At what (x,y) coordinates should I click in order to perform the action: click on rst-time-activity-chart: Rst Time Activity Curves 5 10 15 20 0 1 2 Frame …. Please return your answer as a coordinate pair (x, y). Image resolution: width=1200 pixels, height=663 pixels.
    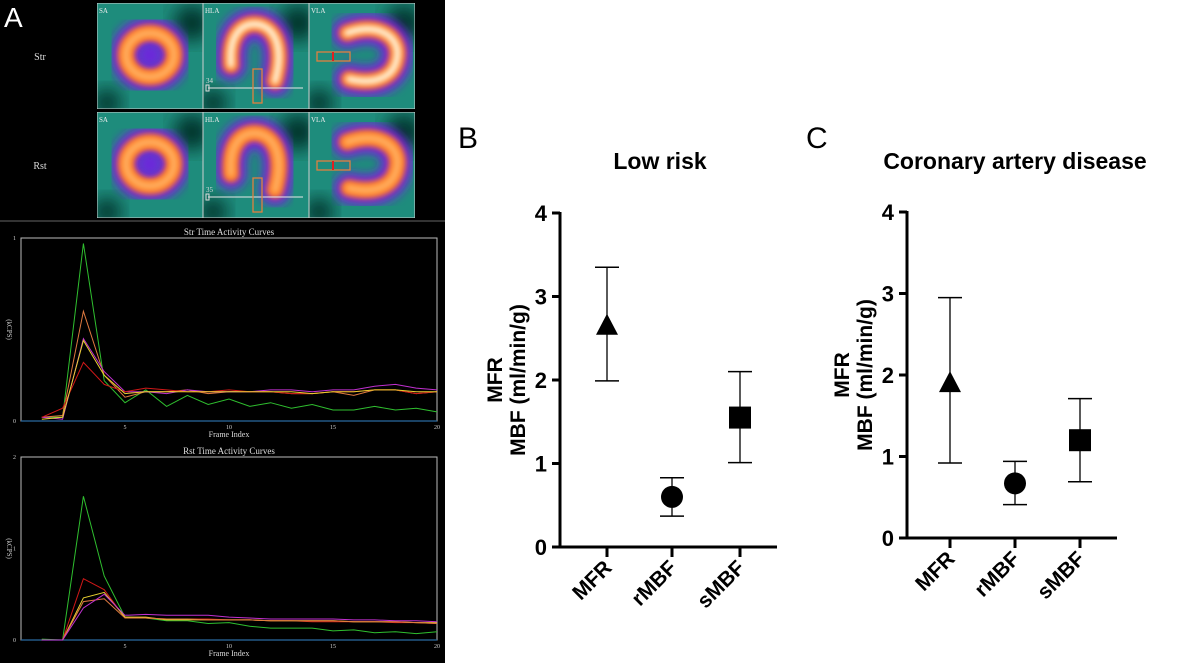
    Looking at the image, I should click on (222, 552).